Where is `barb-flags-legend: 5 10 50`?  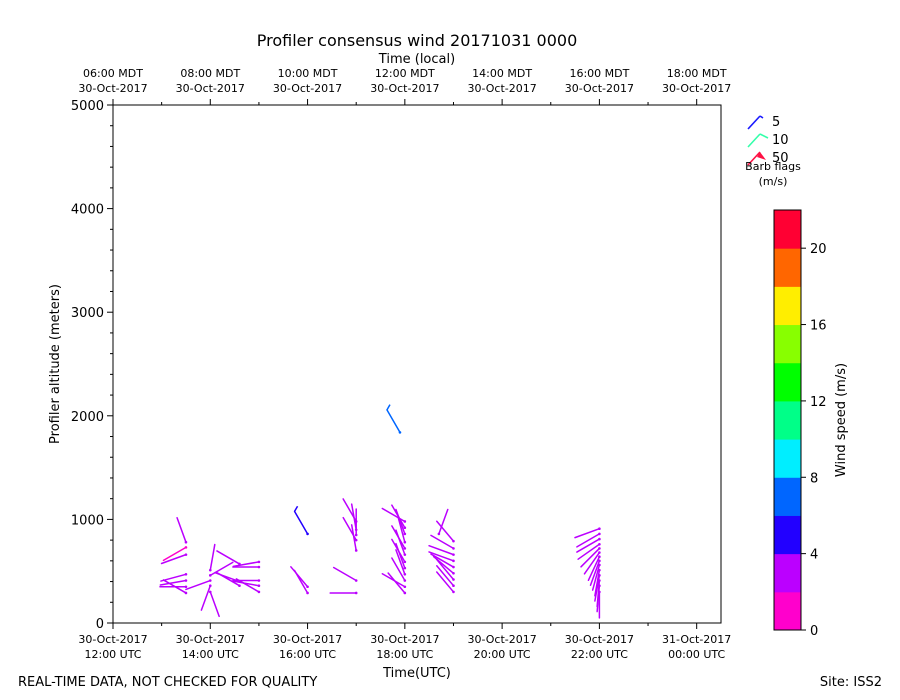
barb-flags-legend: 5 10 50 is located at coordinates (768, 140).